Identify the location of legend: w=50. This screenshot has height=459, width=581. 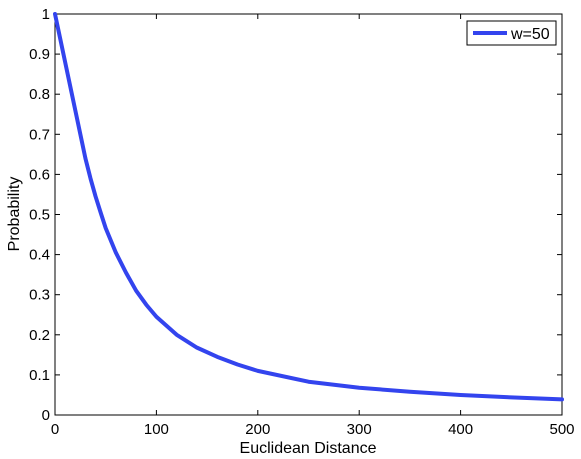
(511, 33).